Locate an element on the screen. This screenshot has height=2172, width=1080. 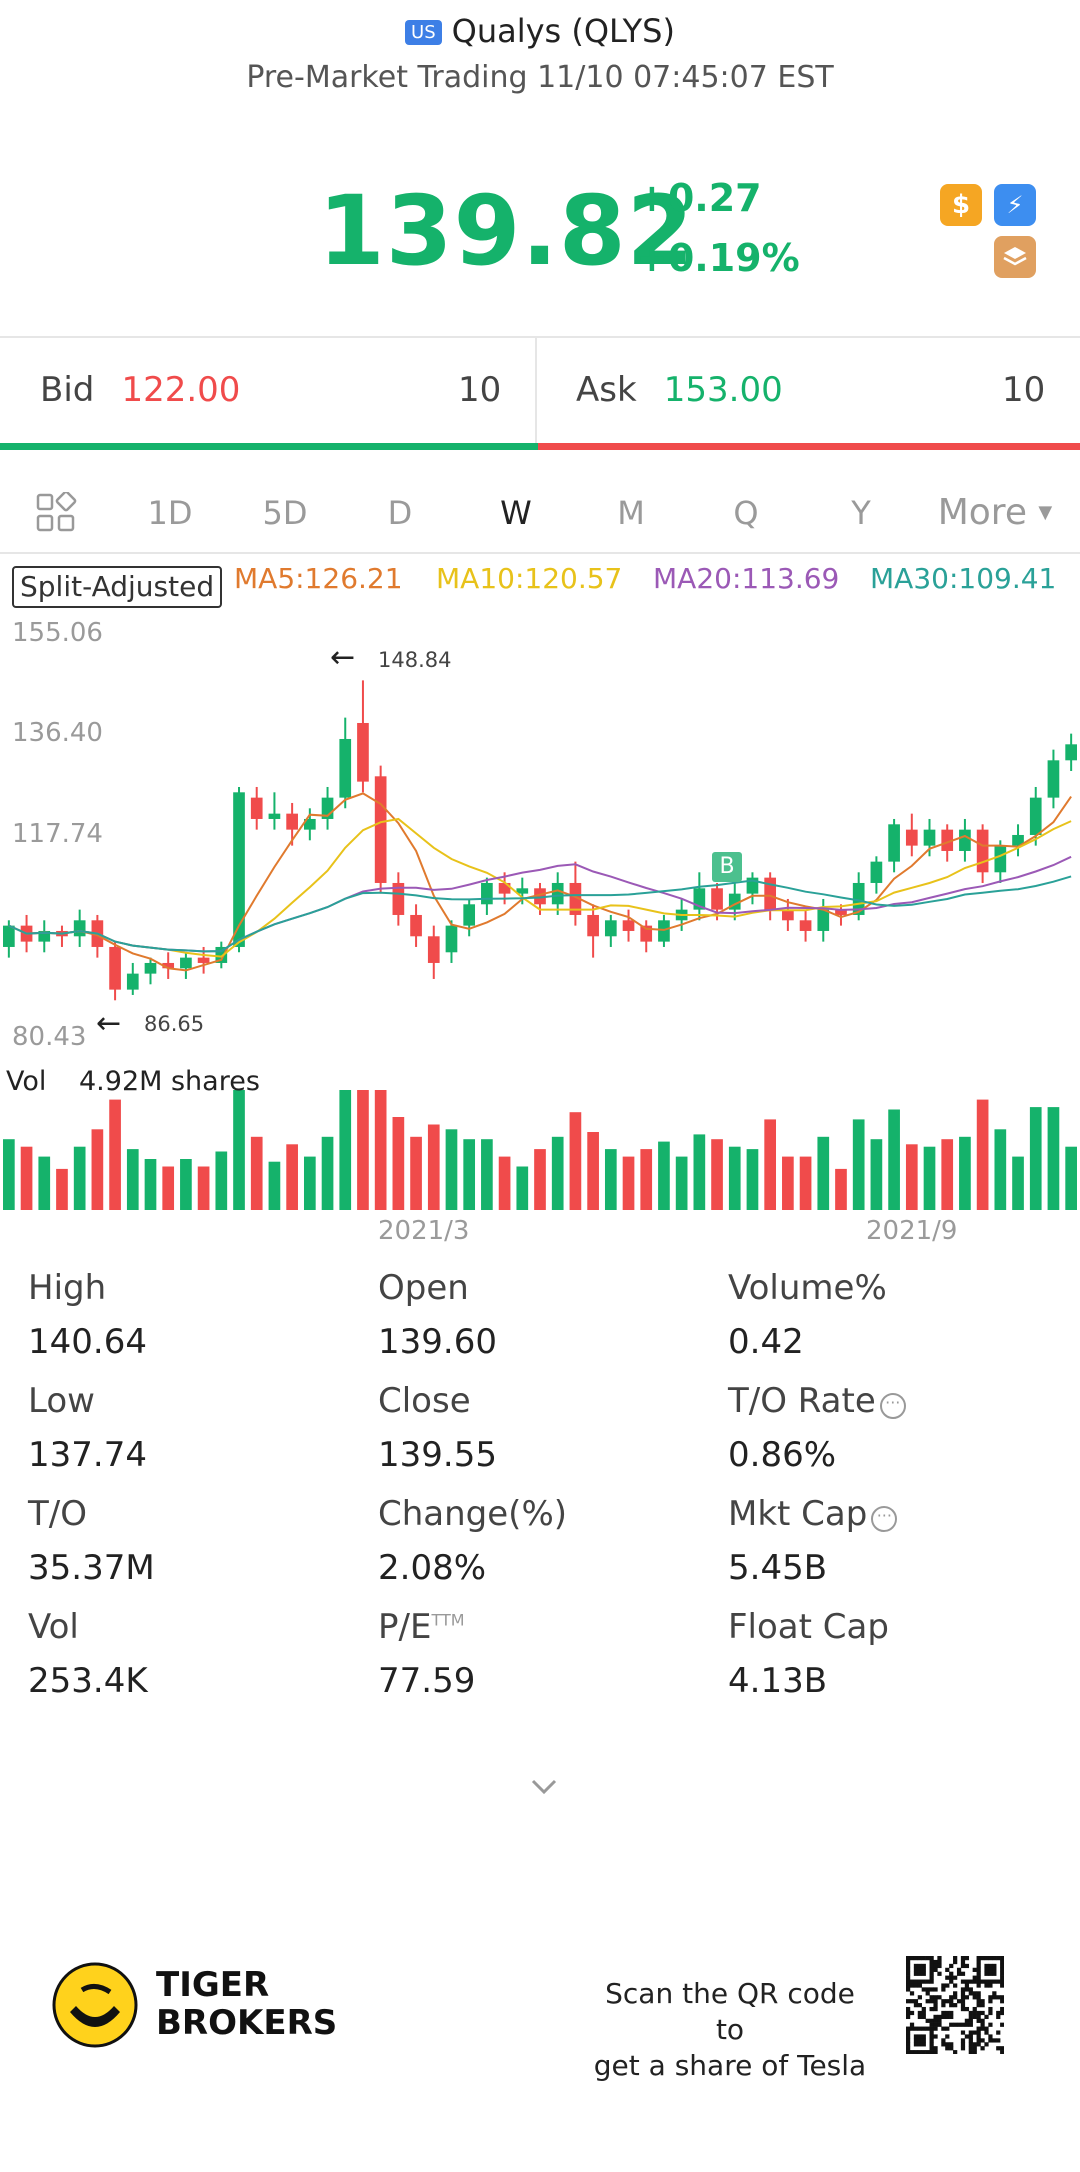
layers-icon is located at coordinates (1015, 257).